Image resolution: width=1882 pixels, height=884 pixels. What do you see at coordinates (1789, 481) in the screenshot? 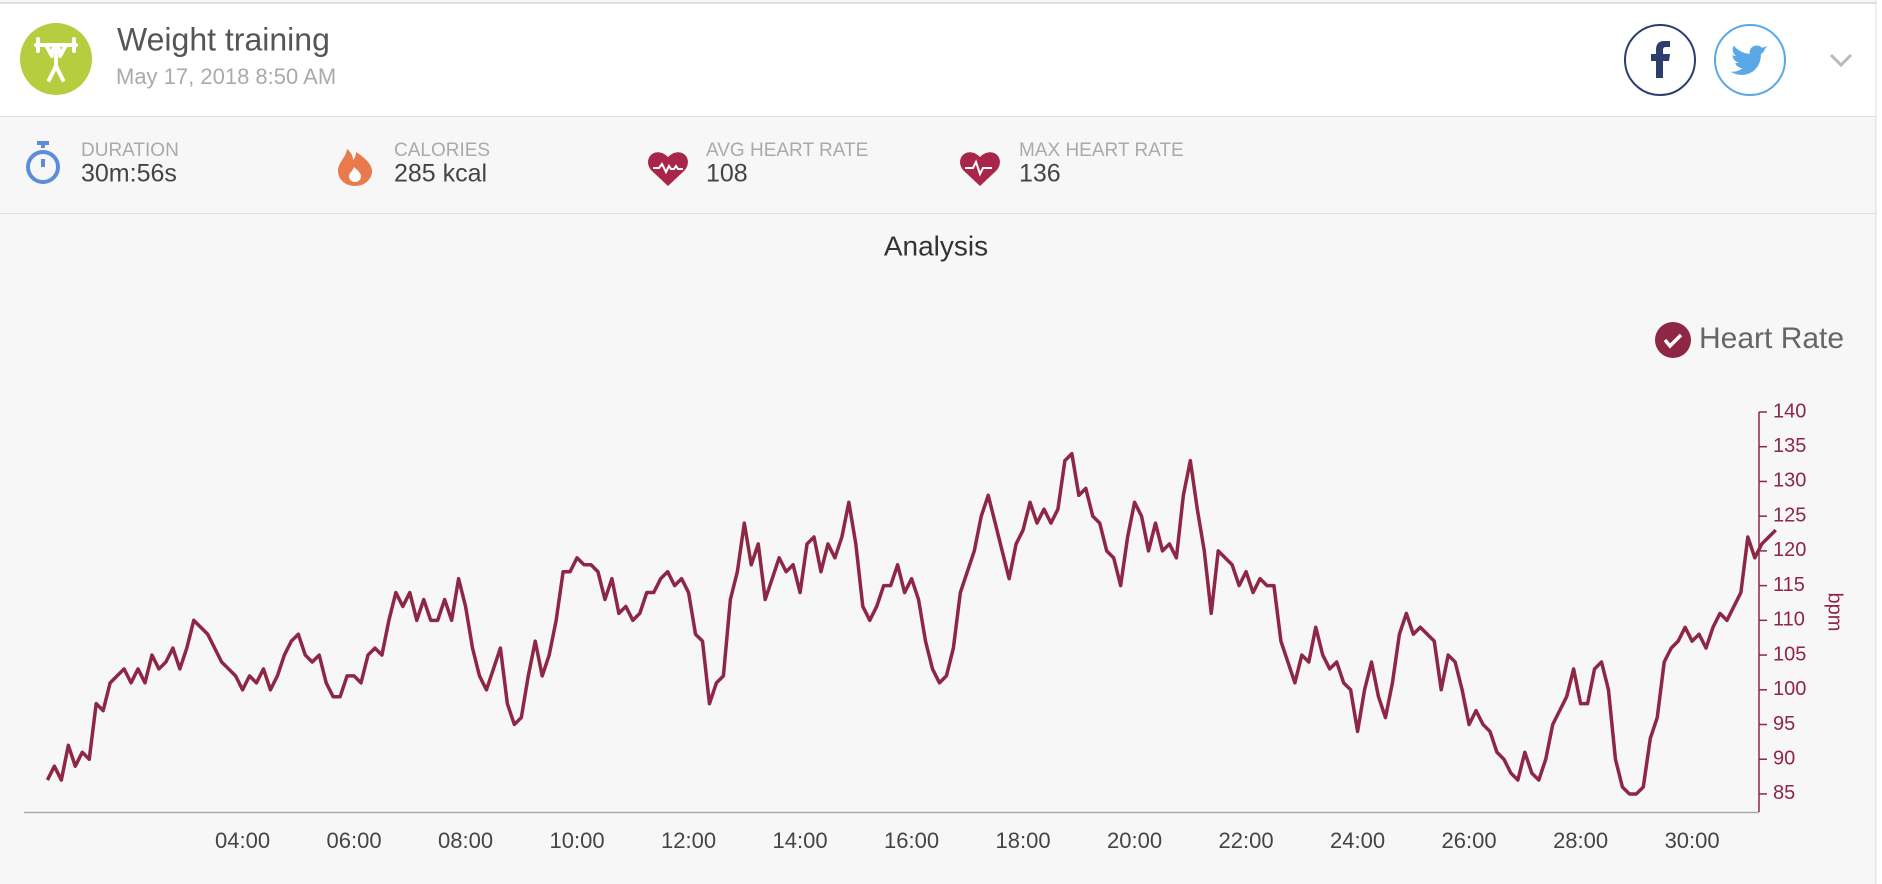
I see `y-tick-label: 130` at bounding box center [1789, 481].